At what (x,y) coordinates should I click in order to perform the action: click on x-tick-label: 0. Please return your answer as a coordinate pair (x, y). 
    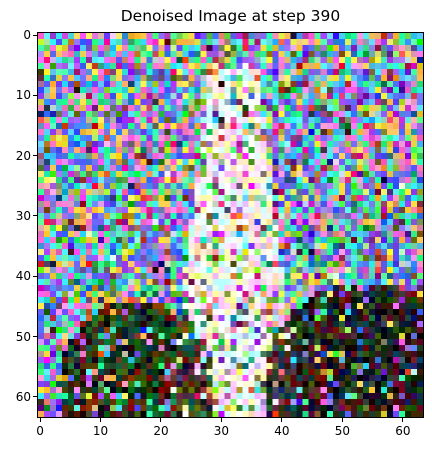
    Looking at the image, I should click on (40, 431).